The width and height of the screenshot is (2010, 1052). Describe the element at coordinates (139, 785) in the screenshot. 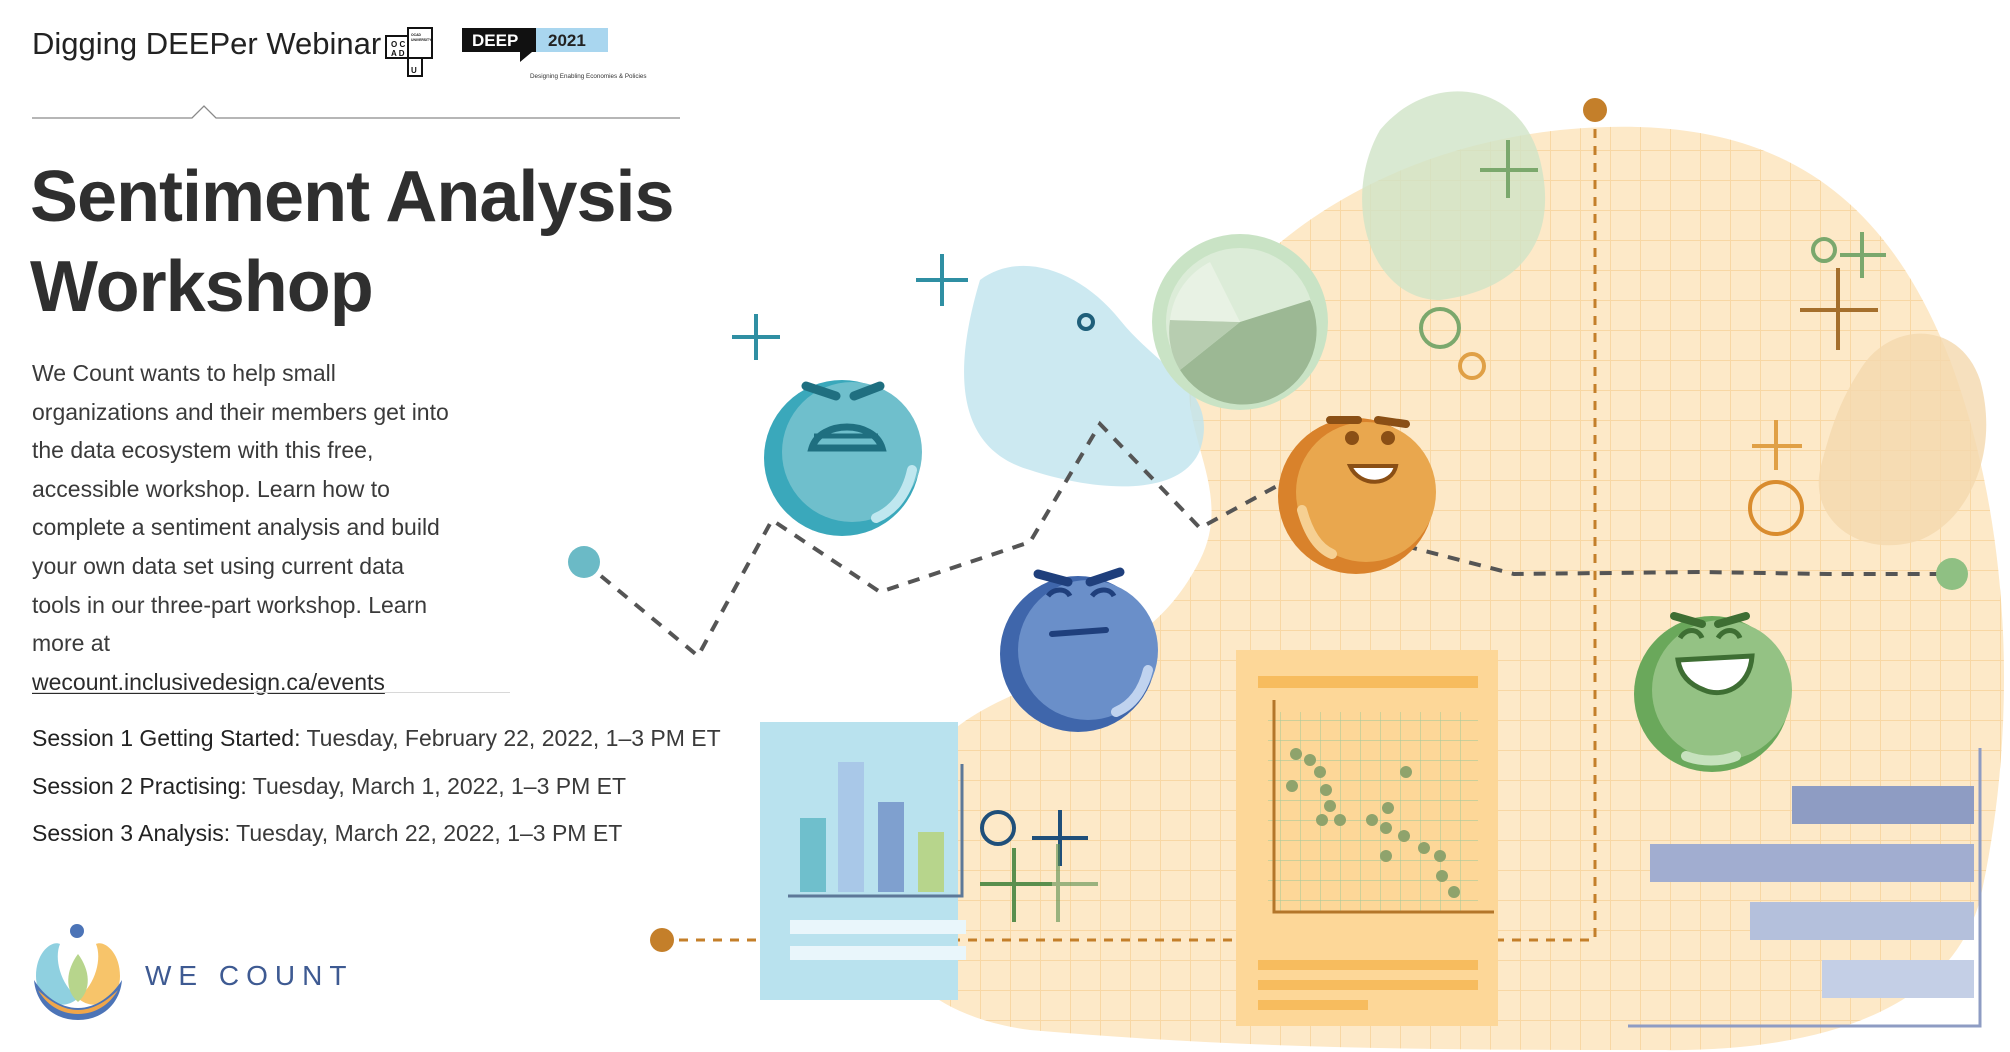

I see `session-name: Session 2 Practising:` at that location.